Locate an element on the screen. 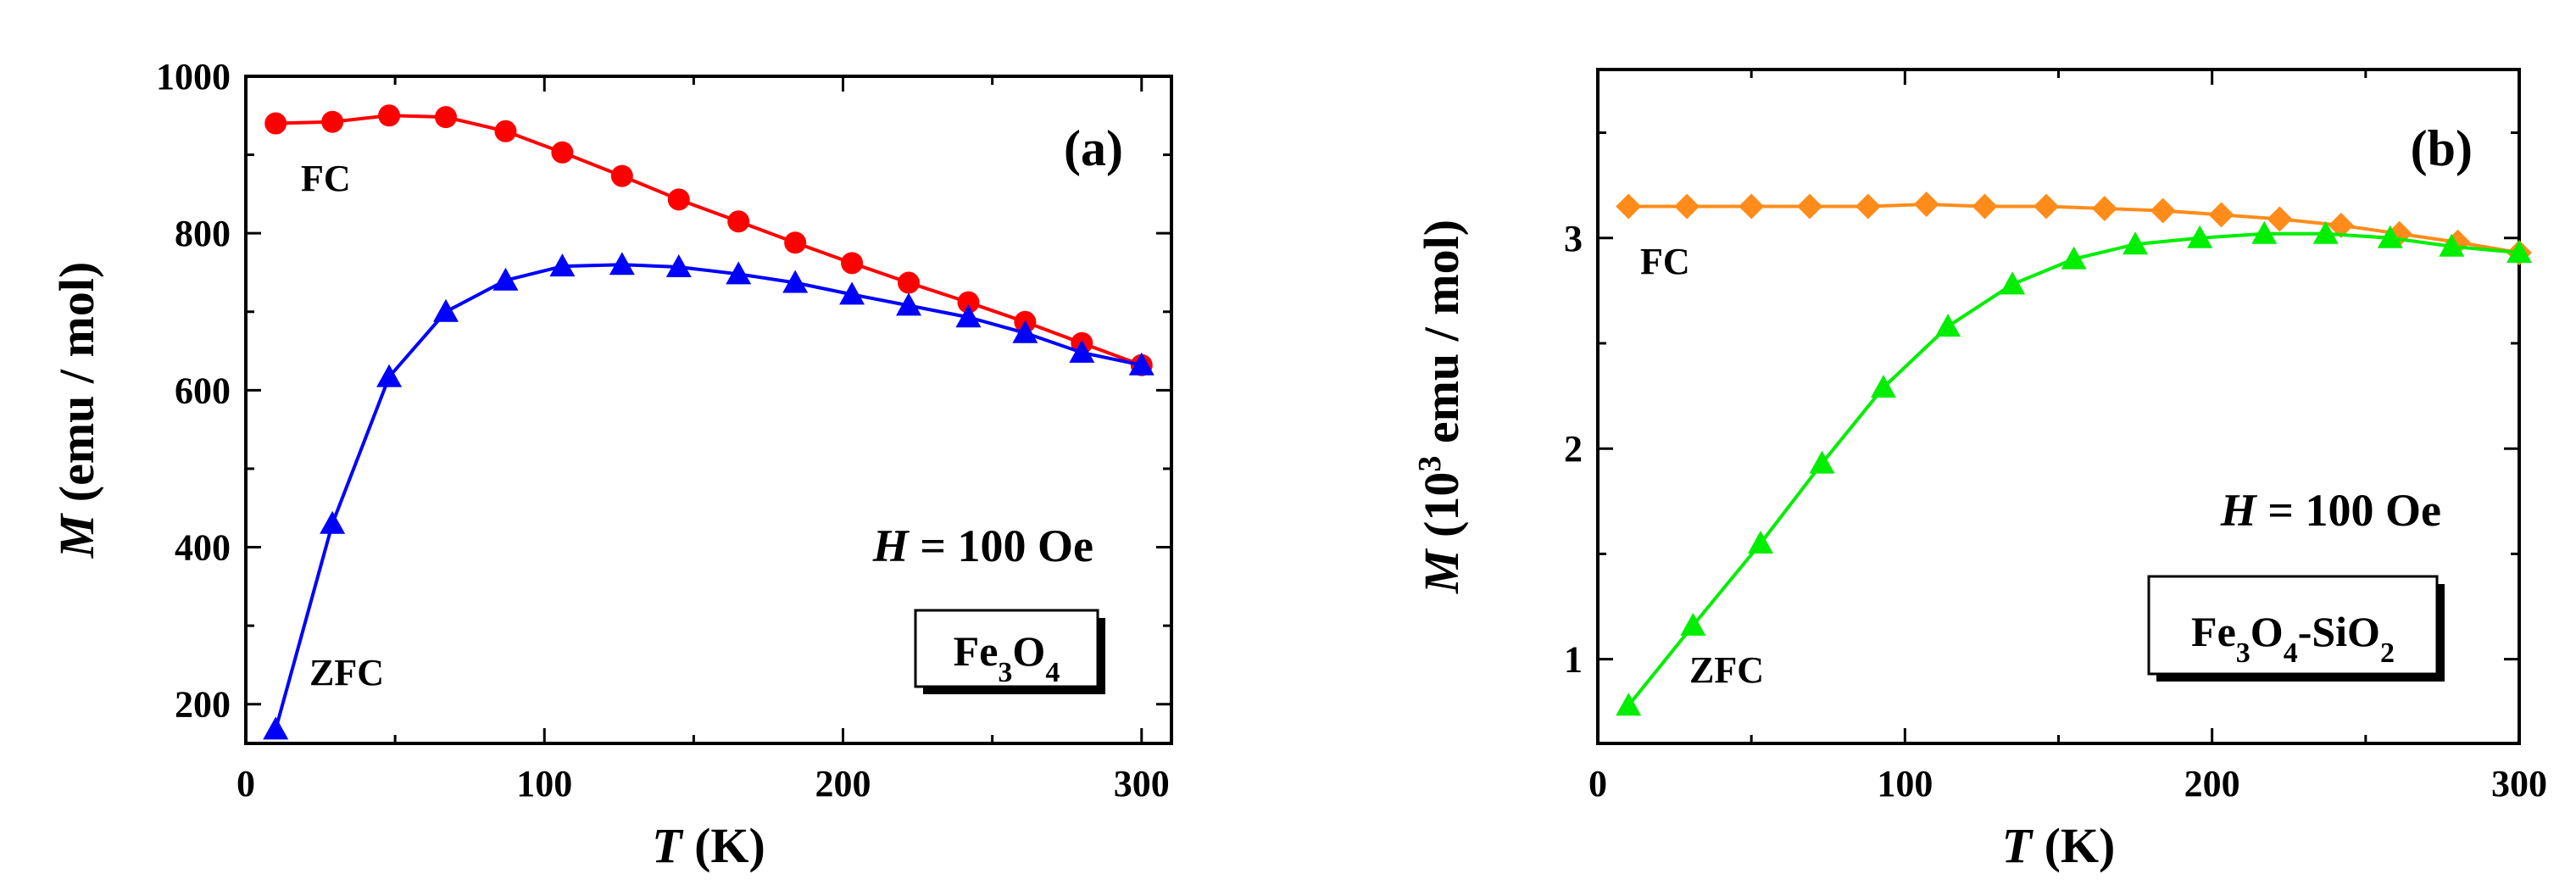 Image resolution: width=2576 pixels, height=896 pixels. series-line is located at coordinates (2074, 228).